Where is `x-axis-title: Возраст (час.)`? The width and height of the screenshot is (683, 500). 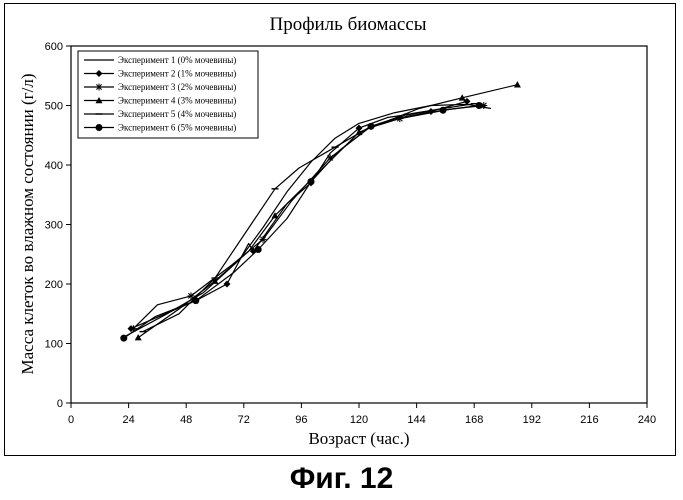 x-axis-title: Возраст (час.) is located at coordinates (358, 438).